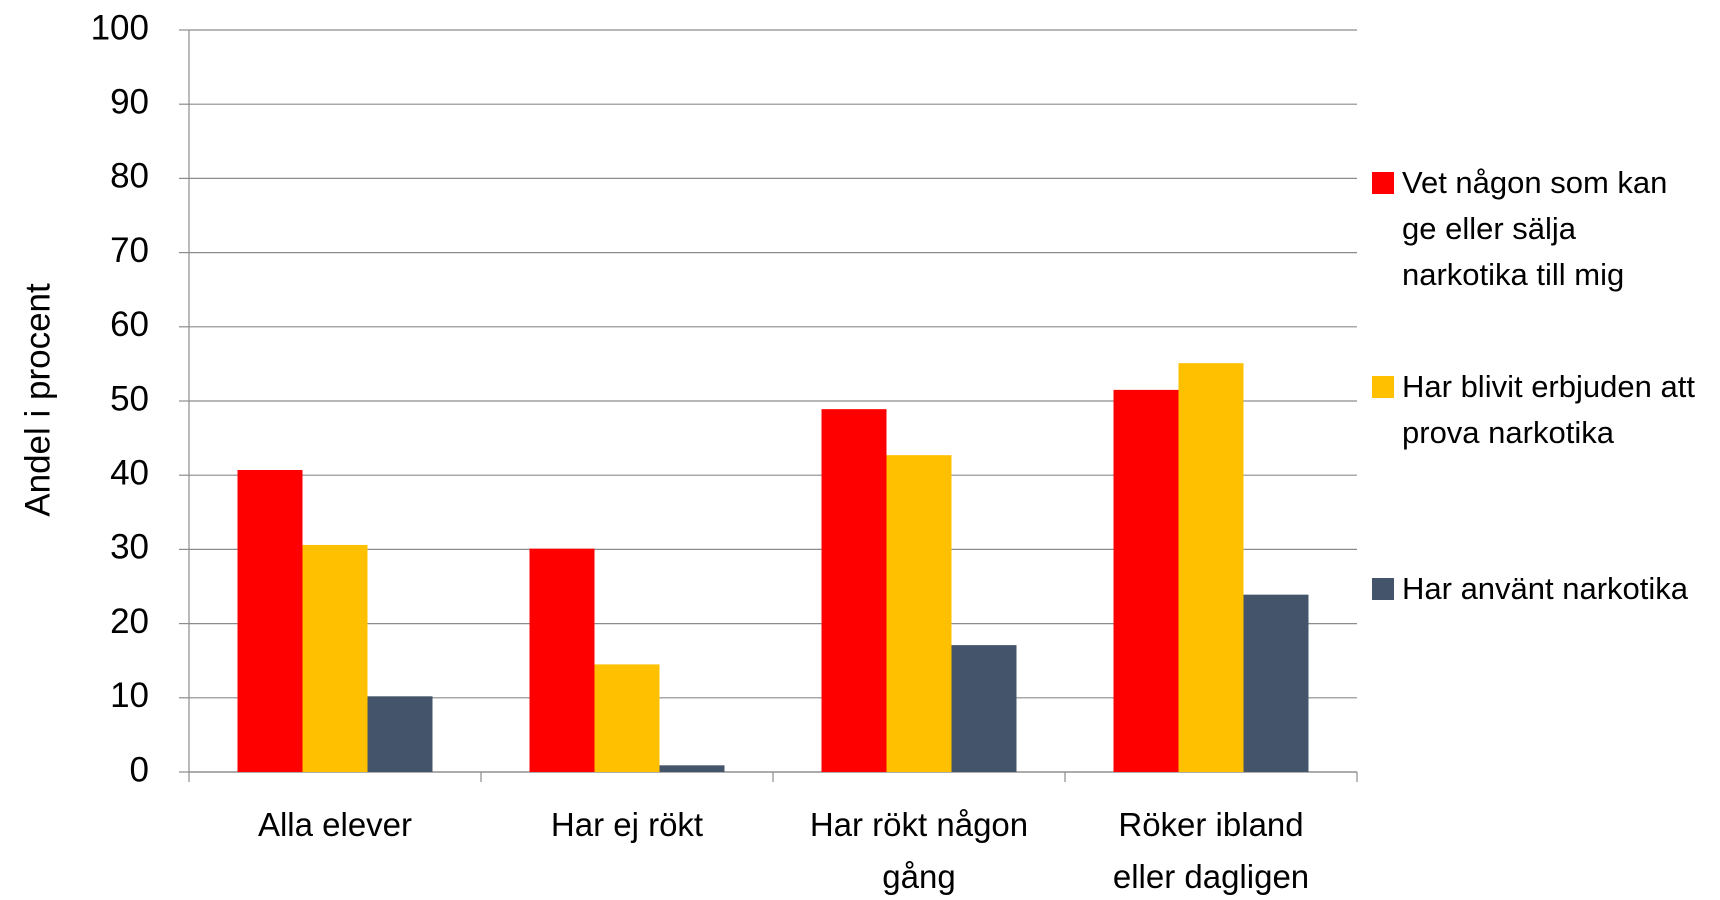  I want to click on y-tick-label: 90, so click(129, 101).